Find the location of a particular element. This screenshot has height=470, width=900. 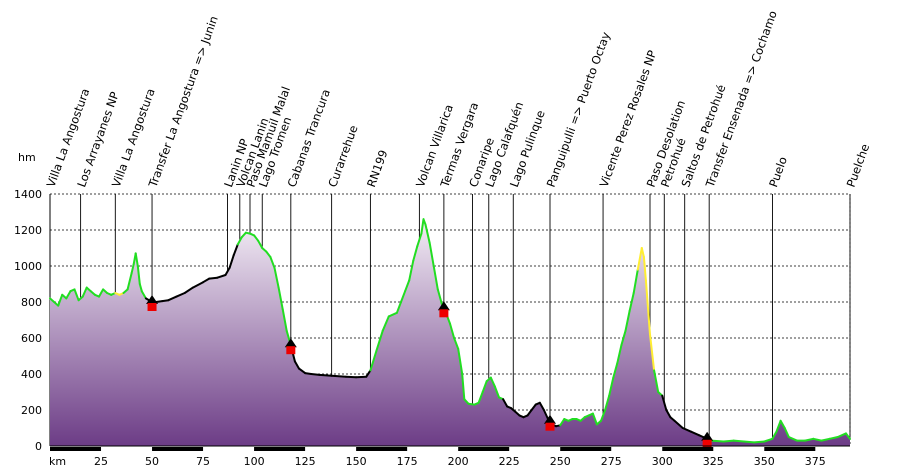

x-tick-label: 375 is located at coordinates (815, 461).